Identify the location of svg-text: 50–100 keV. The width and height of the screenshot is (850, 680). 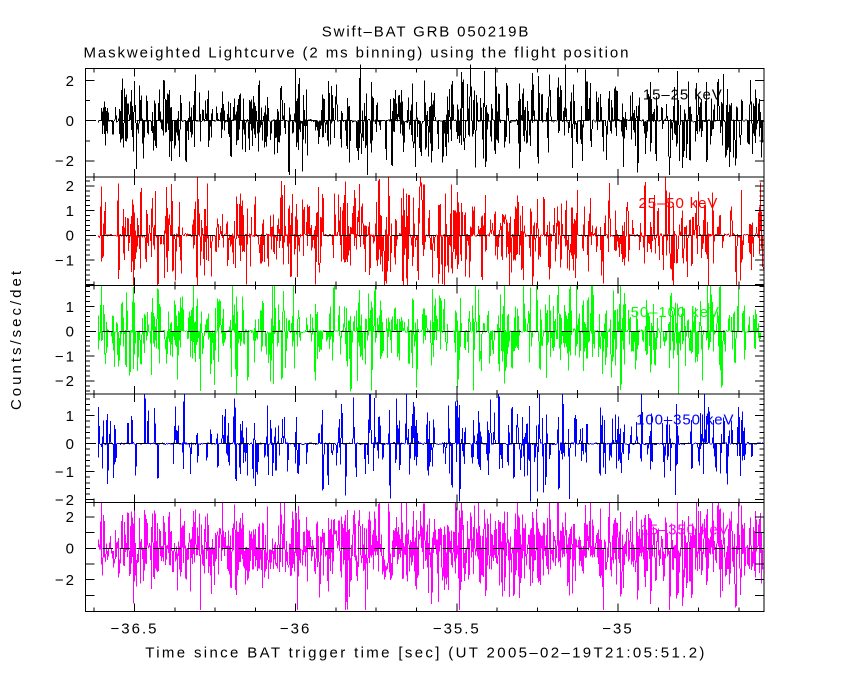
(675, 312).